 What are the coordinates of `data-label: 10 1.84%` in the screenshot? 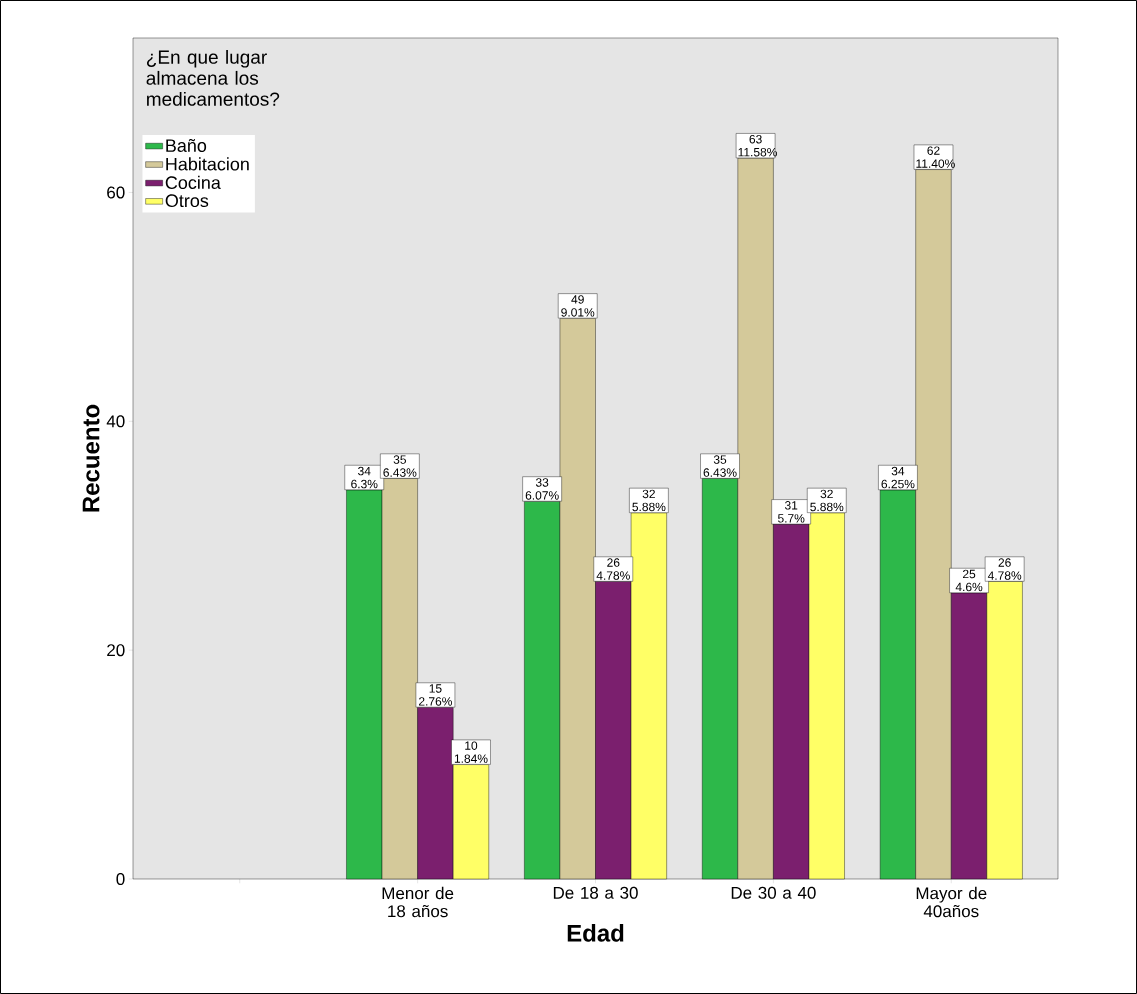 It's located at (471, 752).